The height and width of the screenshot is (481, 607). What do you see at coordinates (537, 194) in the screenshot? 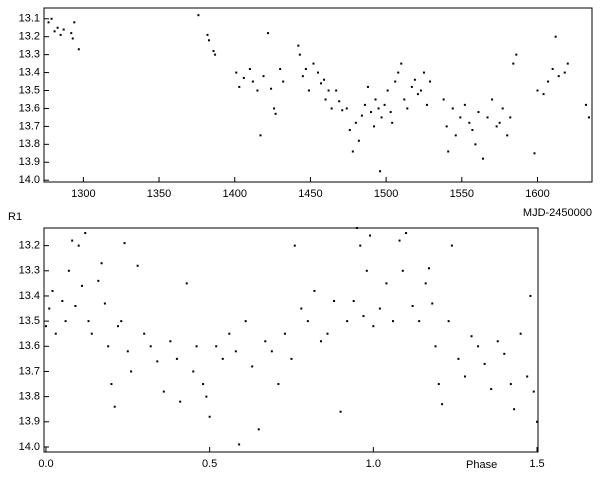
I see `x-tick-label: 1600` at bounding box center [537, 194].